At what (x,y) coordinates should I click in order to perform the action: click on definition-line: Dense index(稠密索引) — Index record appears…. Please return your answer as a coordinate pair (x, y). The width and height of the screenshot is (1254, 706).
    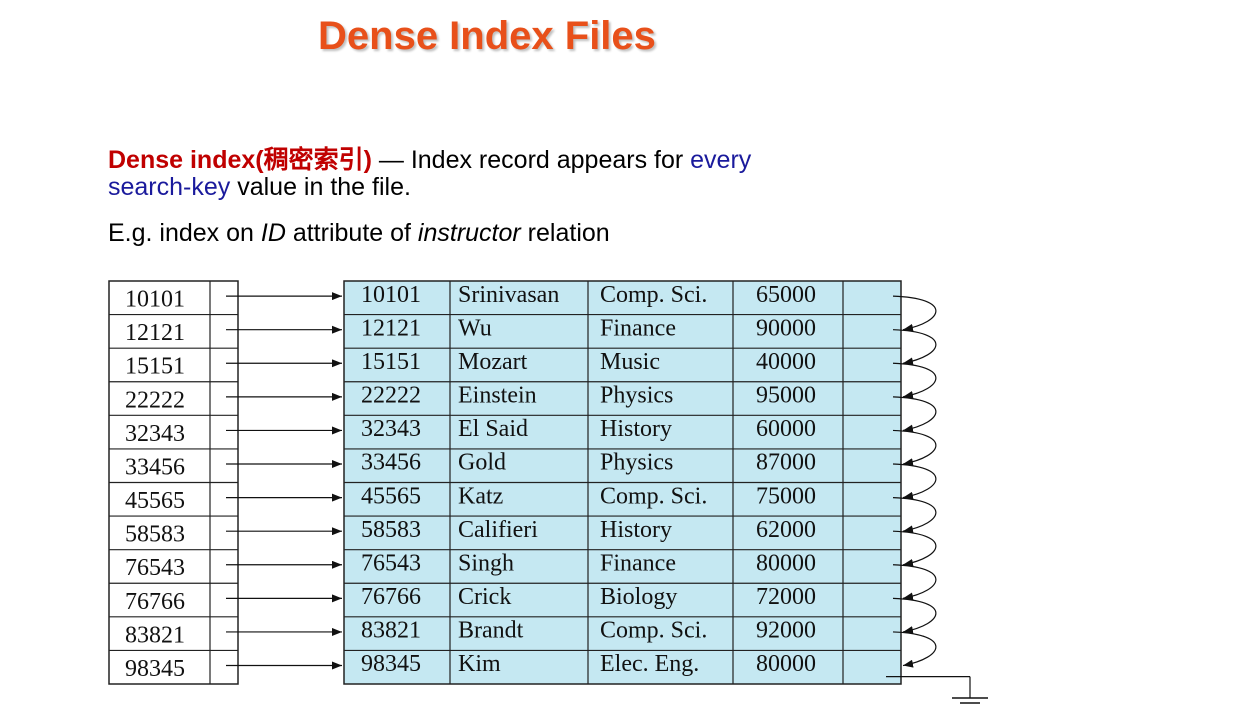
    Looking at the image, I should click on (429, 158).